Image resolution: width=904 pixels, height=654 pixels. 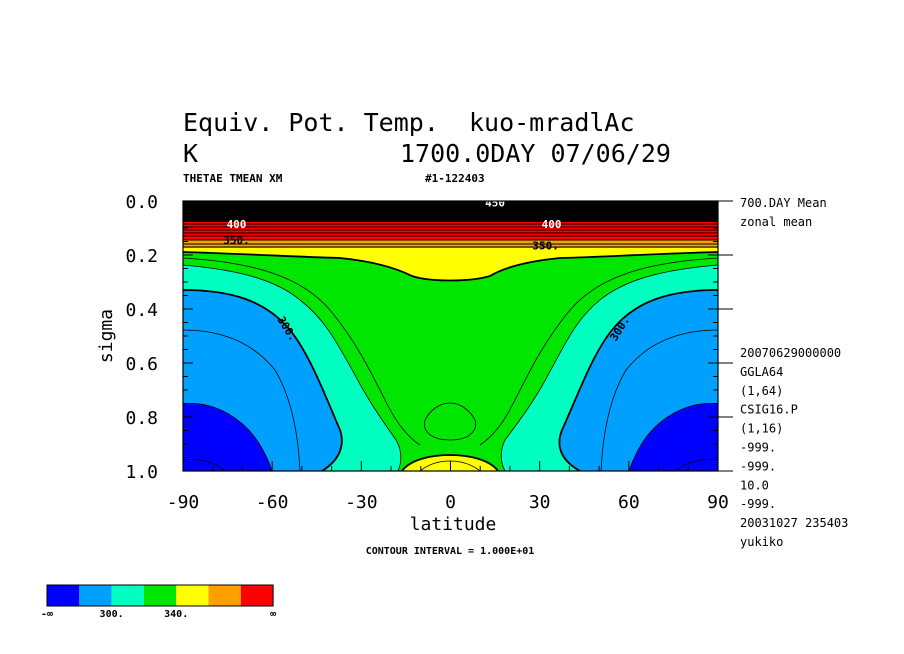 What do you see at coordinates (141, 364) in the screenshot?
I see `y-tick-label: 0.6` at bounding box center [141, 364].